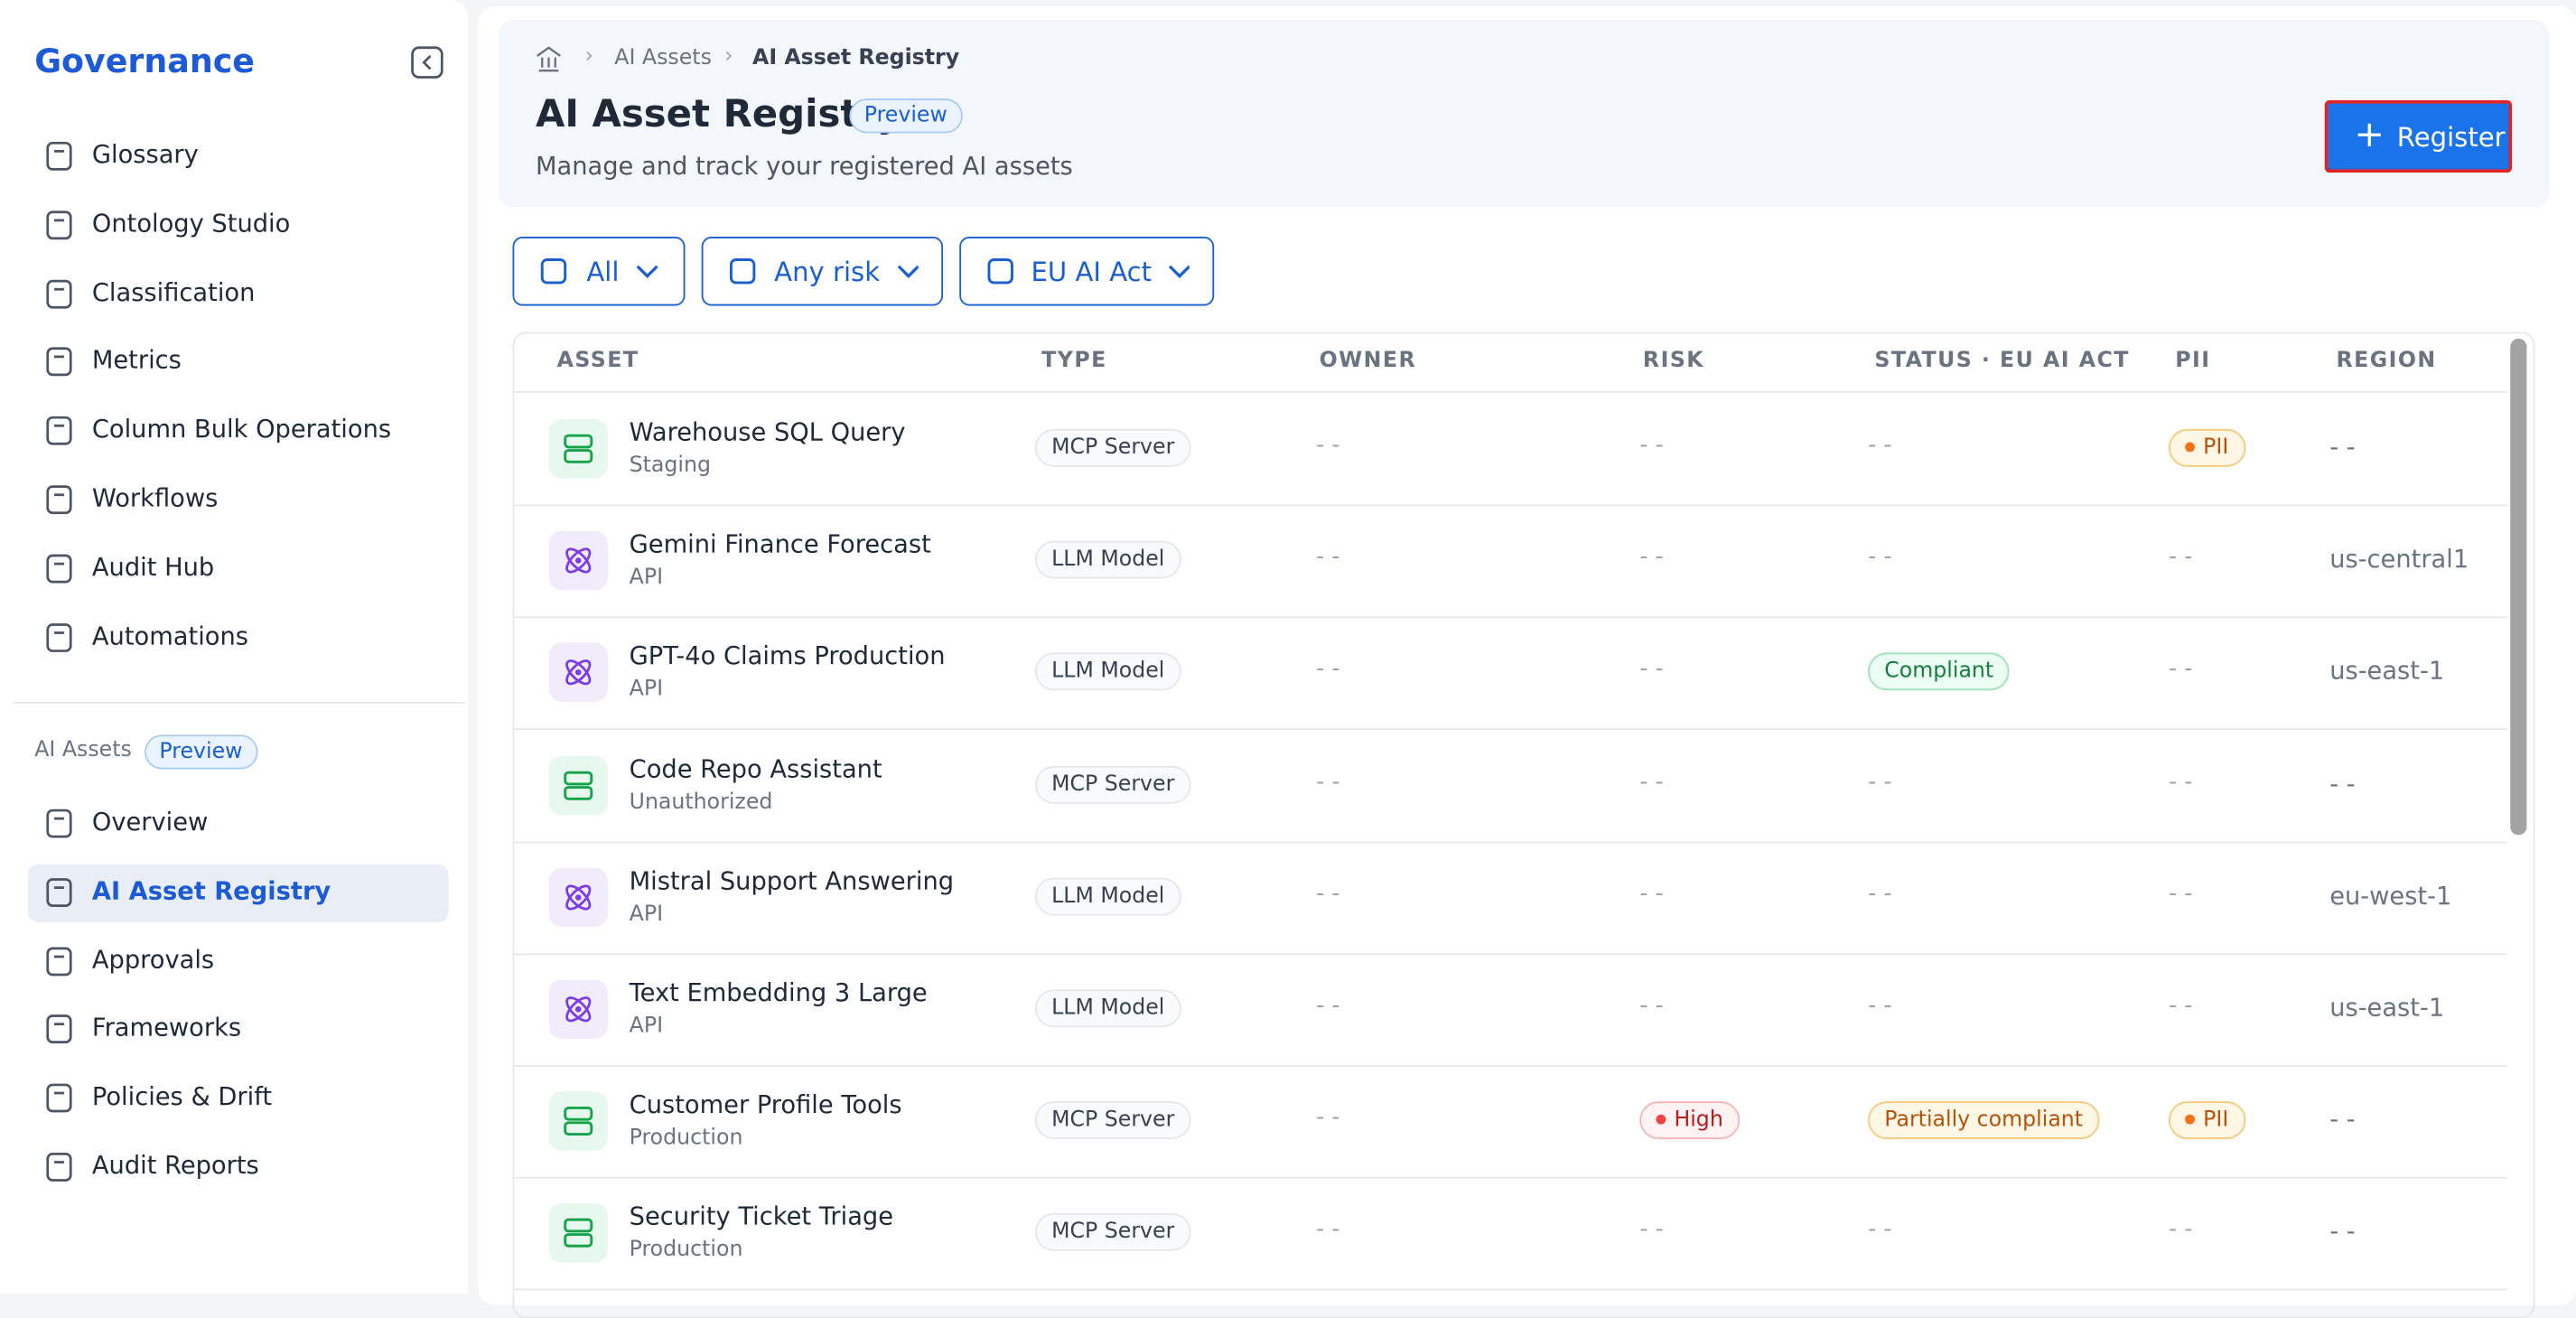 Image resolution: width=2576 pixels, height=1318 pixels. What do you see at coordinates (827, 271) in the screenshot?
I see `filter-label: Any risk` at bounding box center [827, 271].